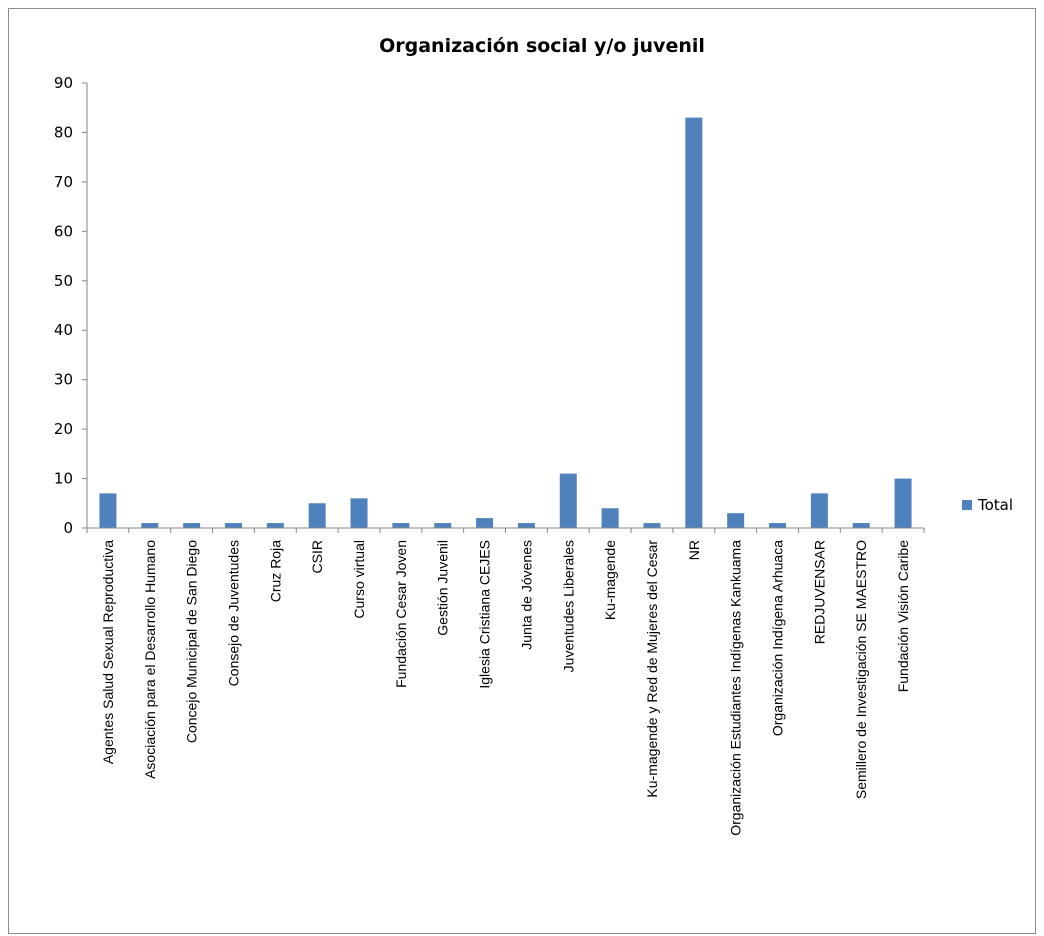  I want to click on legend-swatch, so click(967, 505).